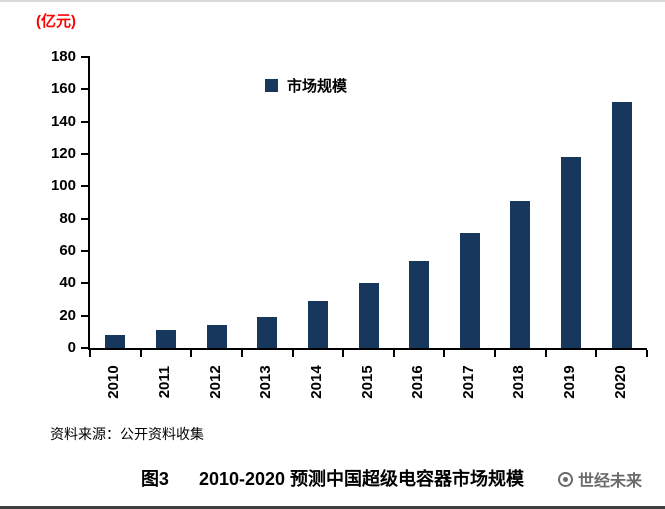 Image resolution: width=665 pixels, height=509 pixels. What do you see at coordinates (67, 218) in the screenshot?
I see `y-axis-label-80: 80` at bounding box center [67, 218].